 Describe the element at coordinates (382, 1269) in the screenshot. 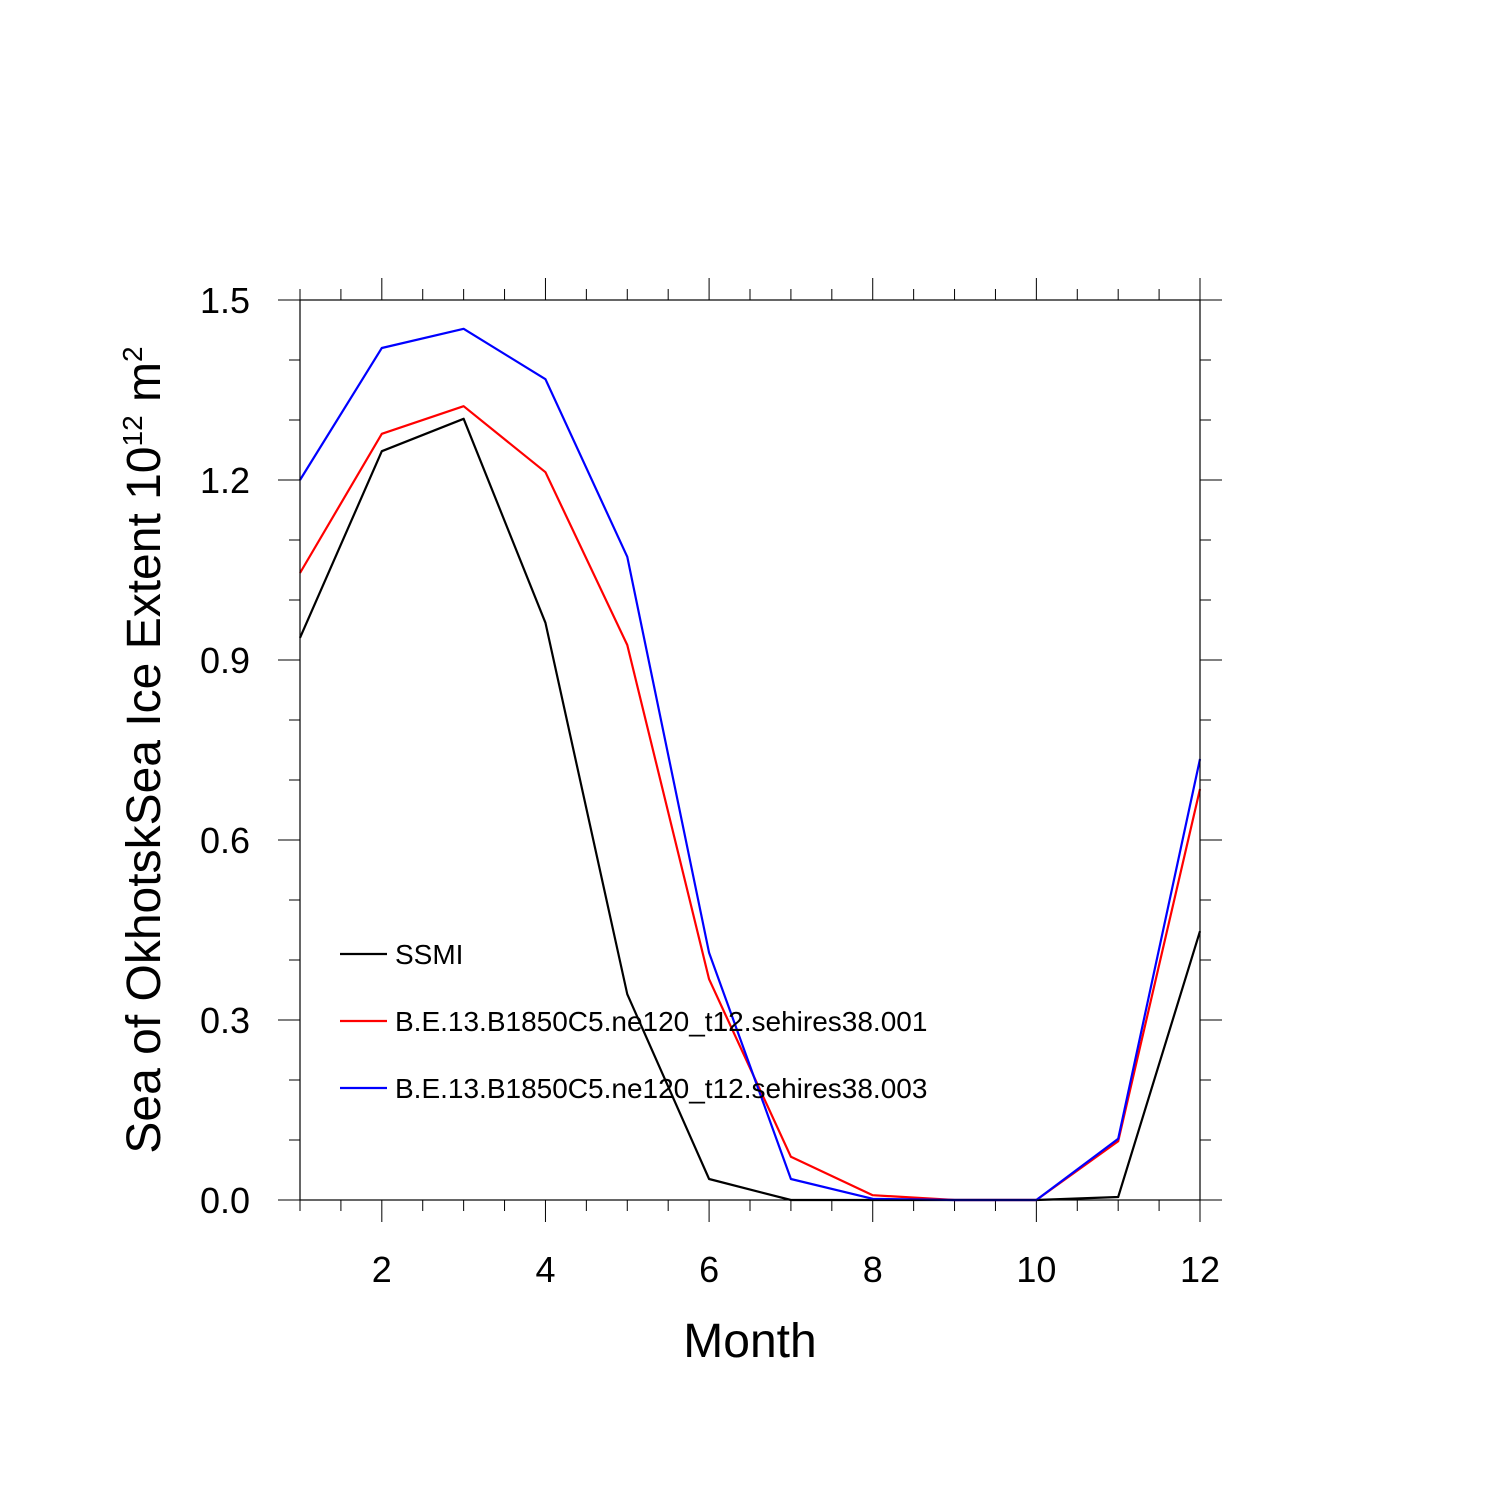

I see `x-tick-label: 2` at that location.